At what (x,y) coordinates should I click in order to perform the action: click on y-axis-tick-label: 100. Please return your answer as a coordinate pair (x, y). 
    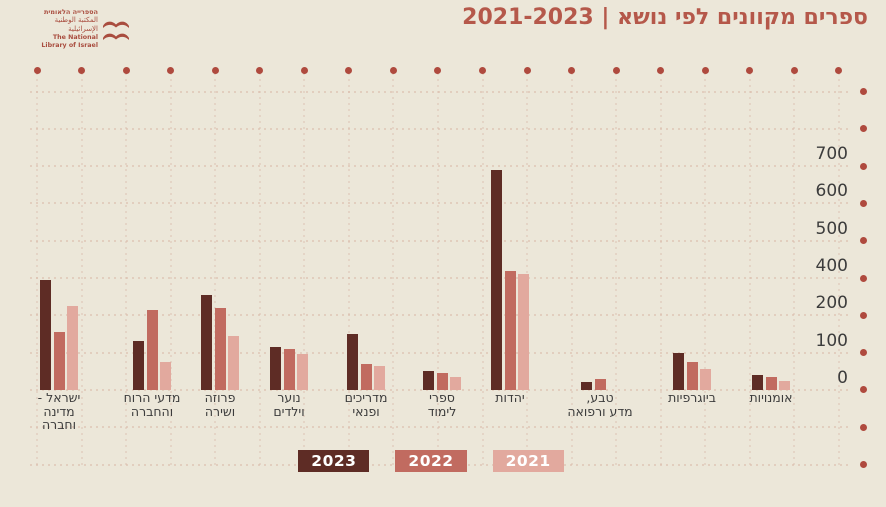
    Looking at the image, I should click on (831, 340).